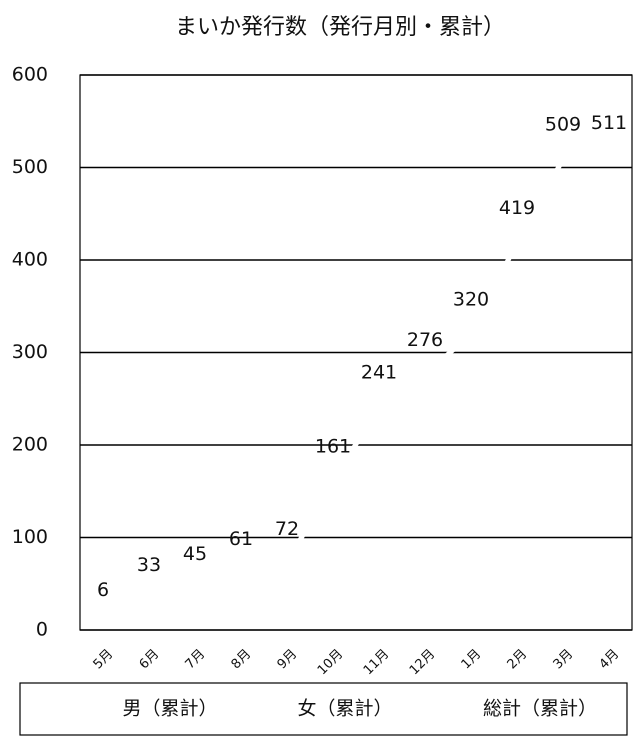 The image size is (642, 752). I want to click on chart-title: まいか発行数（発行月別・累計）, so click(340, 27).